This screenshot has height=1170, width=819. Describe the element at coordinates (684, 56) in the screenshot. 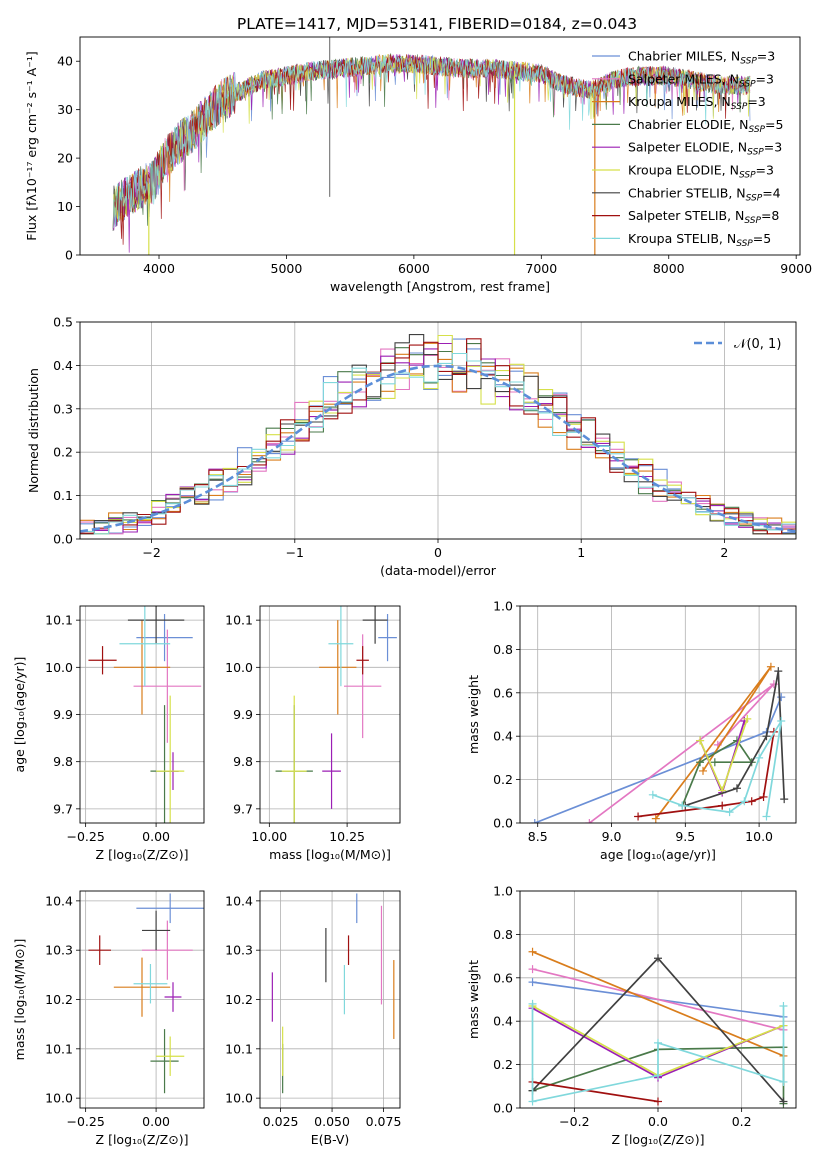

I see `legend-text: Chabrier MILES, N` at that location.